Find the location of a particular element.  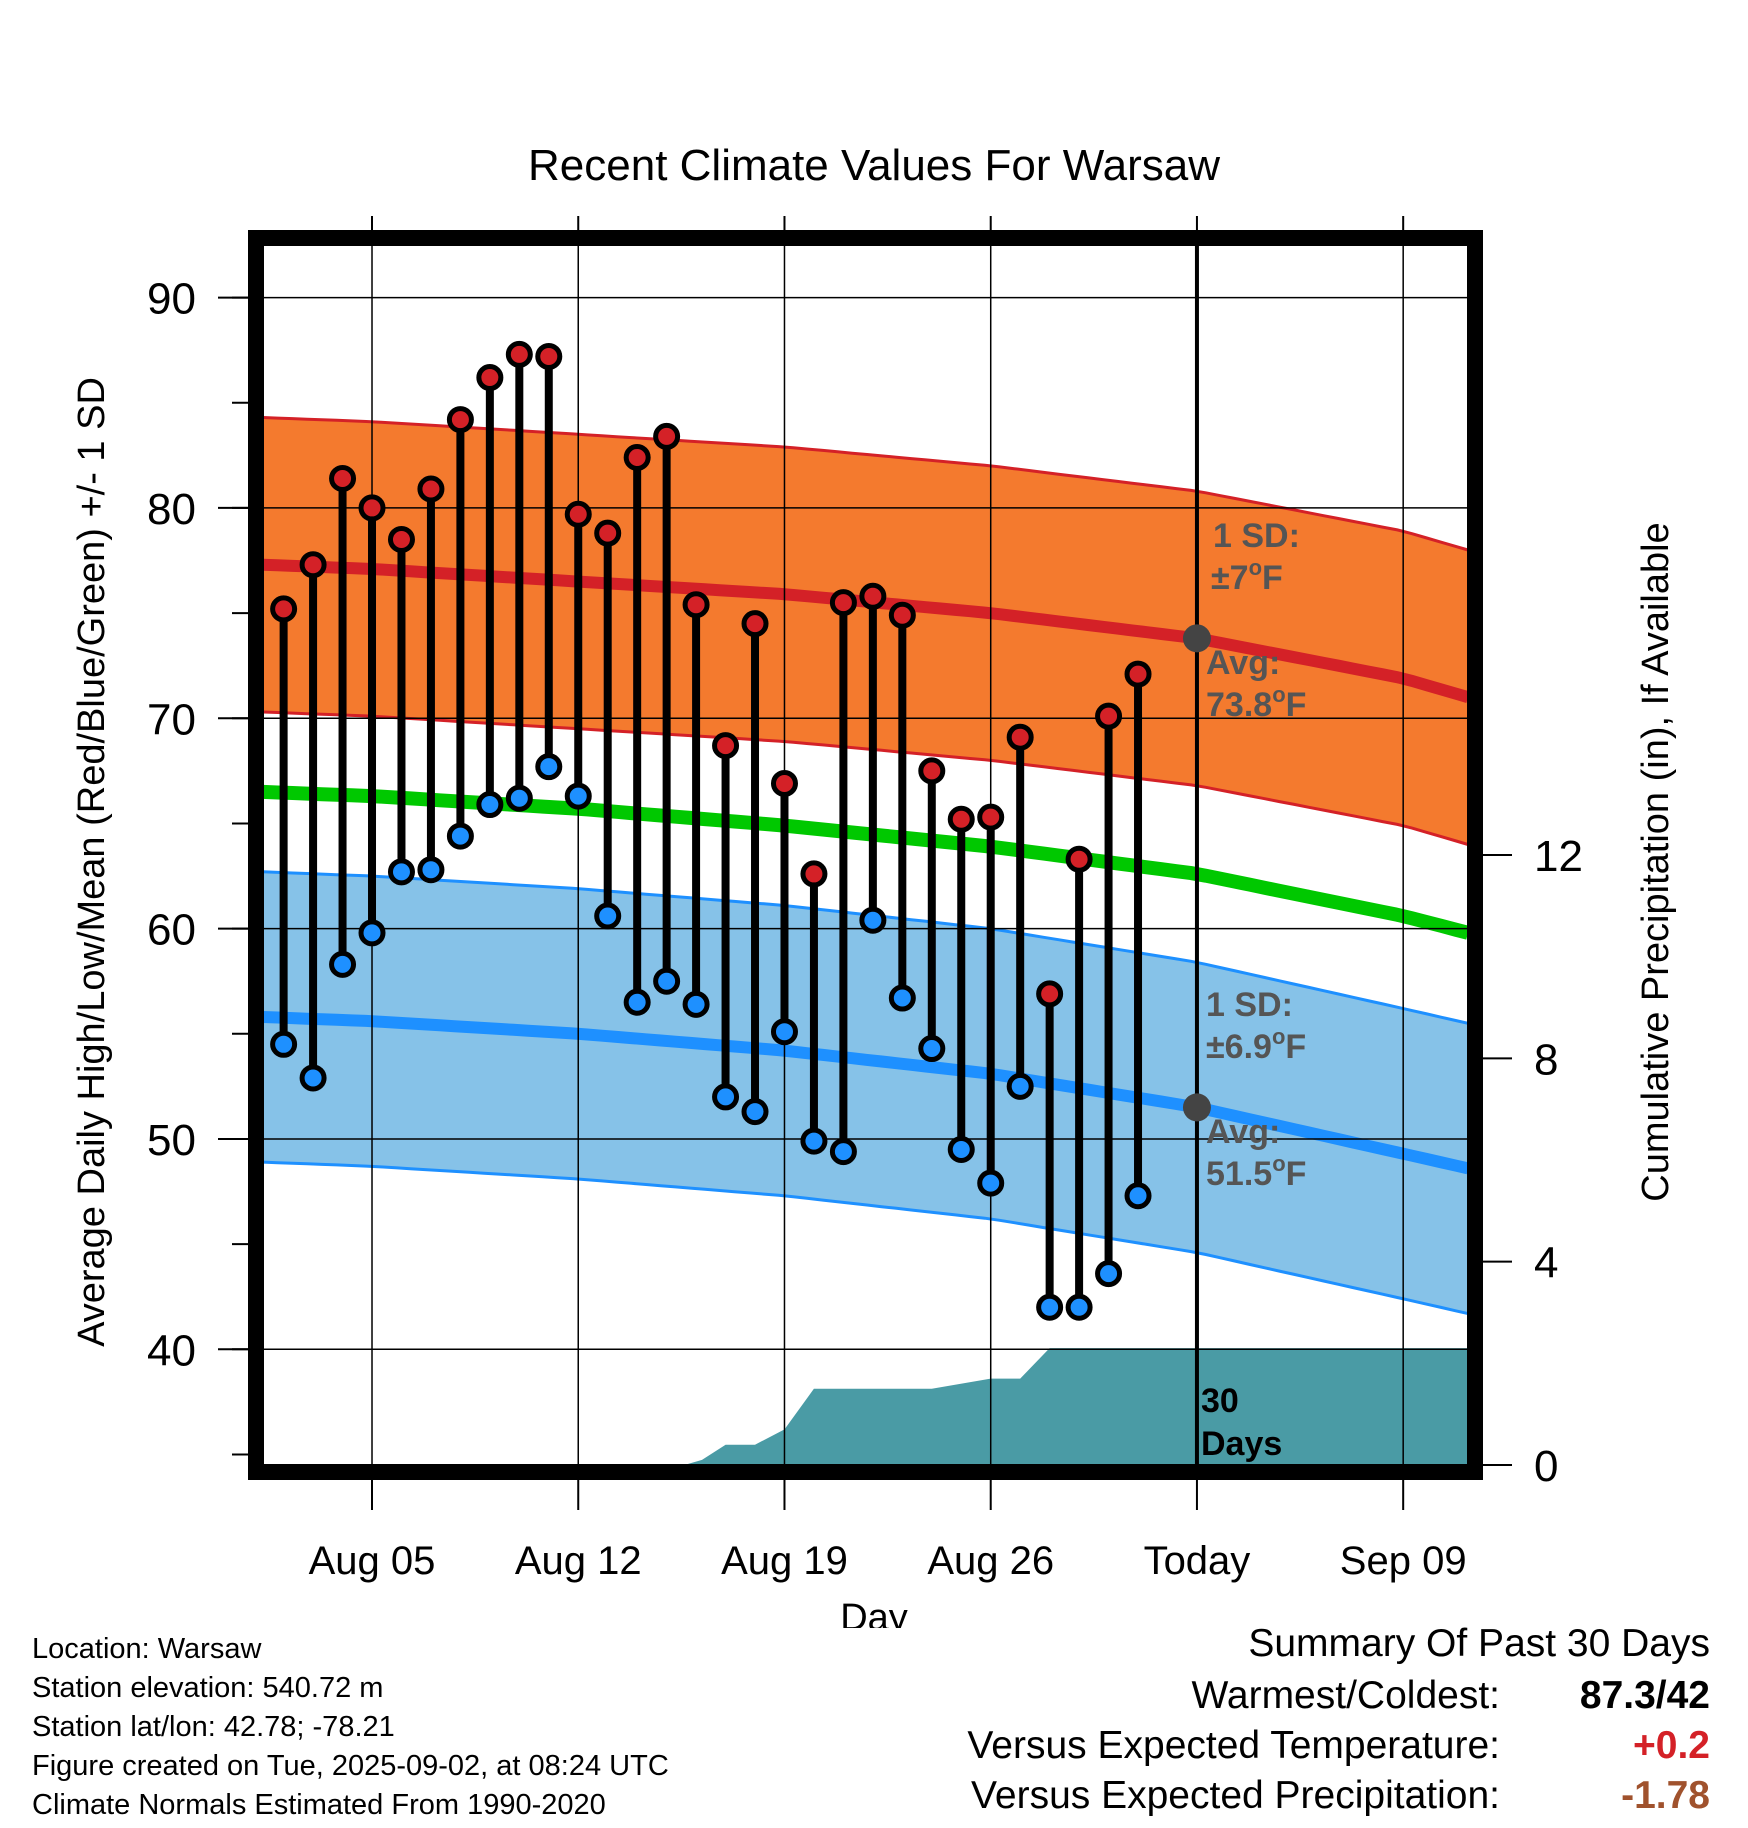

y2-tick-label: 8 is located at coordinates (1546, 1059).